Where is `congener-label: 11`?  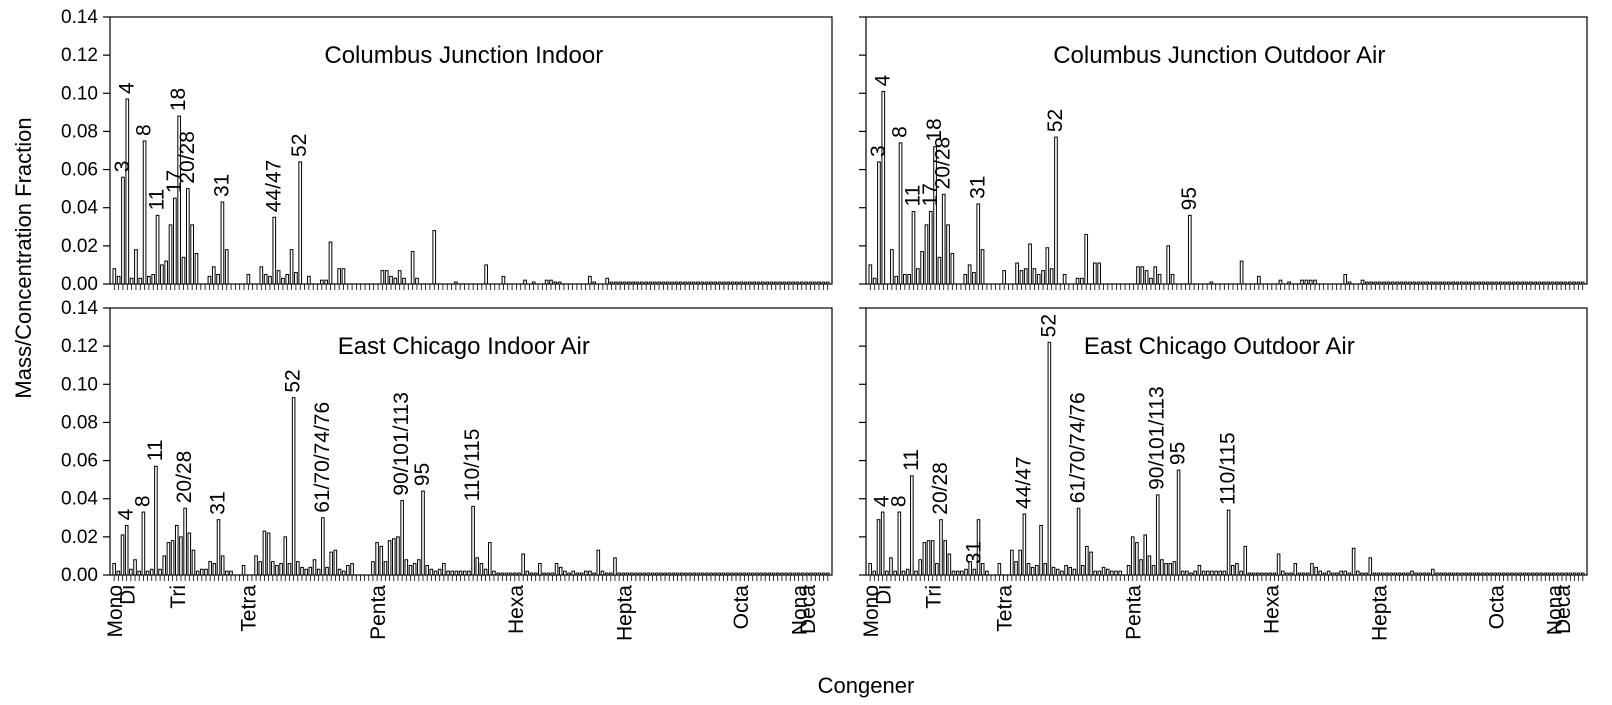
congener-label: 11 is located at coordinates (911, 460).